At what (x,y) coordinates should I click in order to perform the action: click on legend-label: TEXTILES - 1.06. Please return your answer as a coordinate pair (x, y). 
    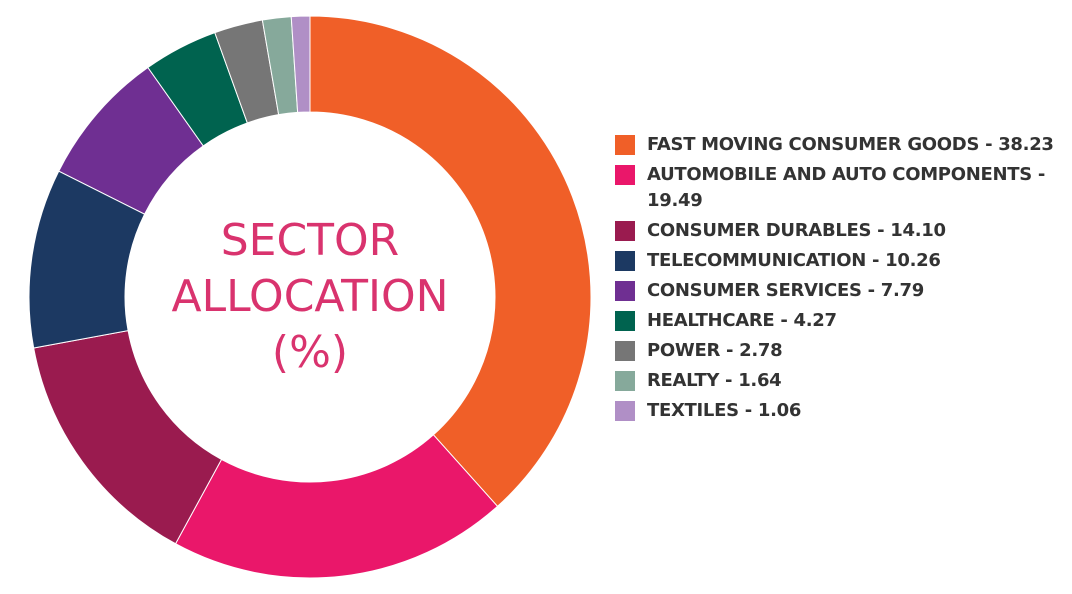
    Looking at the image, I should click on (724, 410).